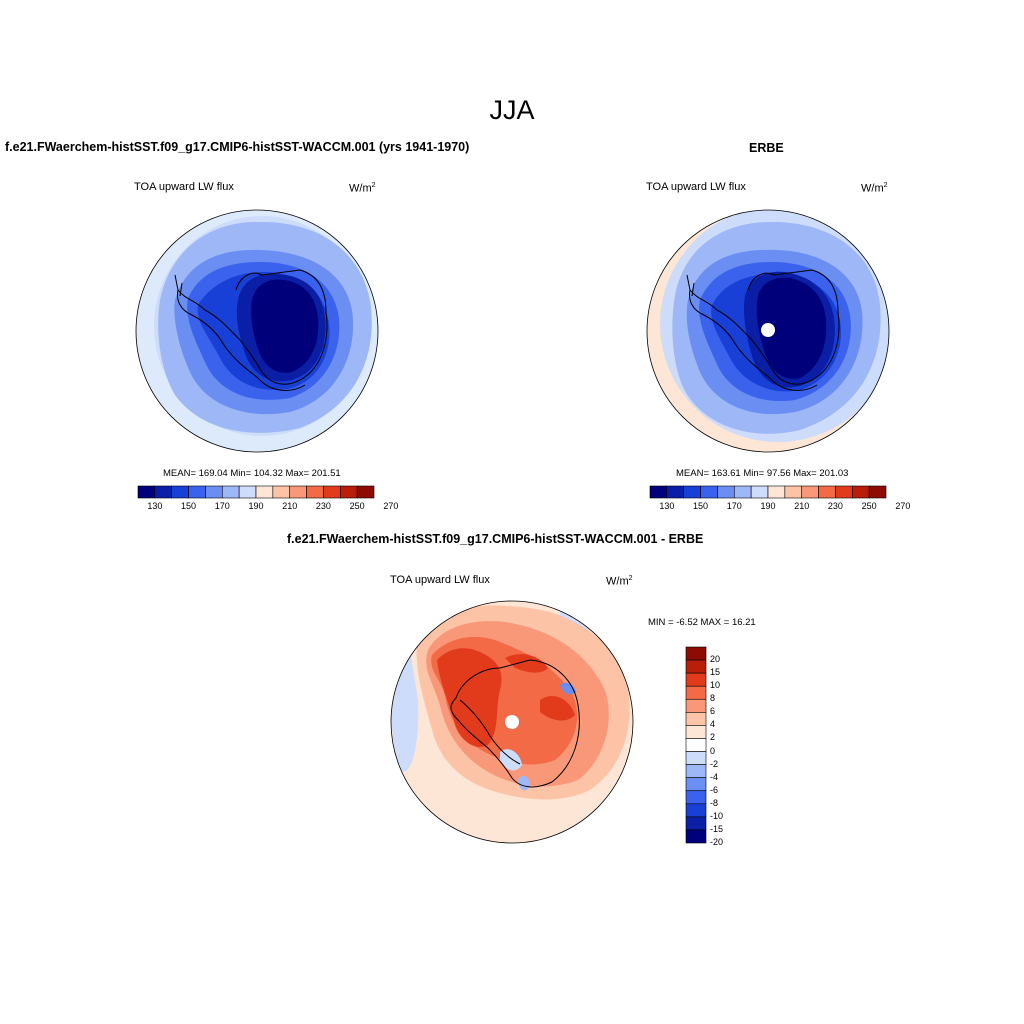 The image size is (1024, 1024). Describe the element at coordinates (257, 331) in the screenshot. I see `model-polar-map` at that location.